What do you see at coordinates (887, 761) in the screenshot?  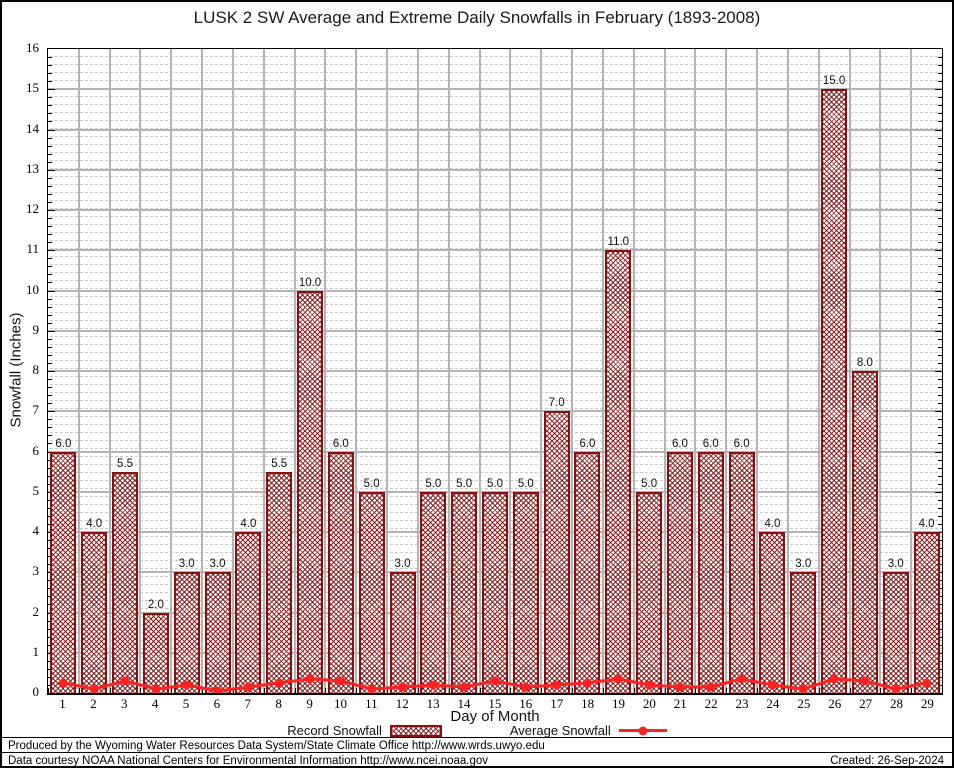 I see `created-date: Created: 26-Sep-2024` at bounding box center [887, 761].